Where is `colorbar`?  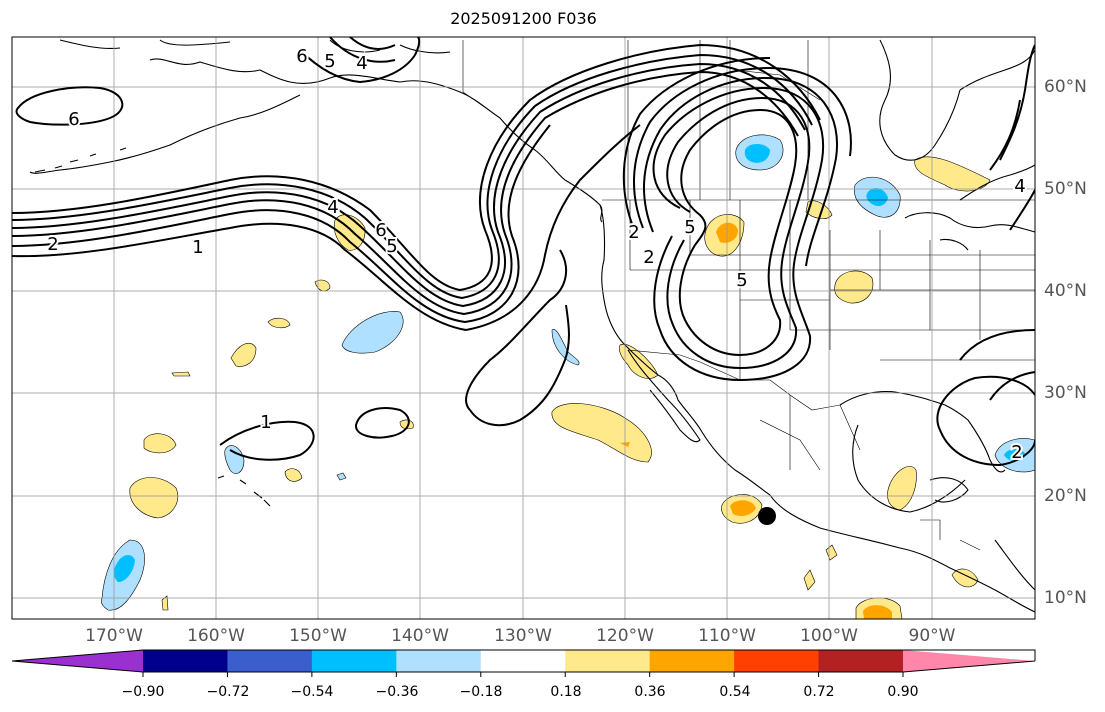 colorbar is located at coordinates (523, 663).